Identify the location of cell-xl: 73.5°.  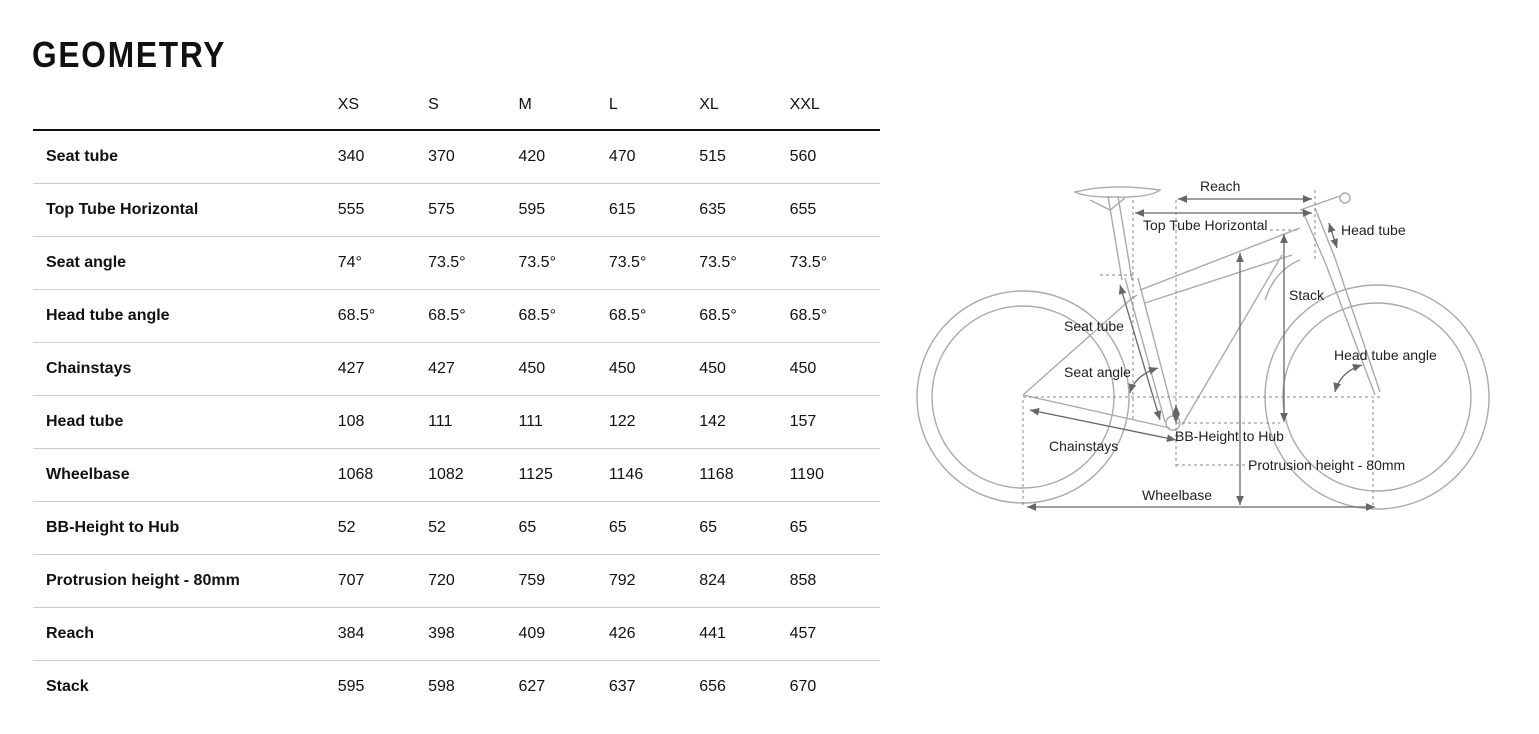
(744, 263).